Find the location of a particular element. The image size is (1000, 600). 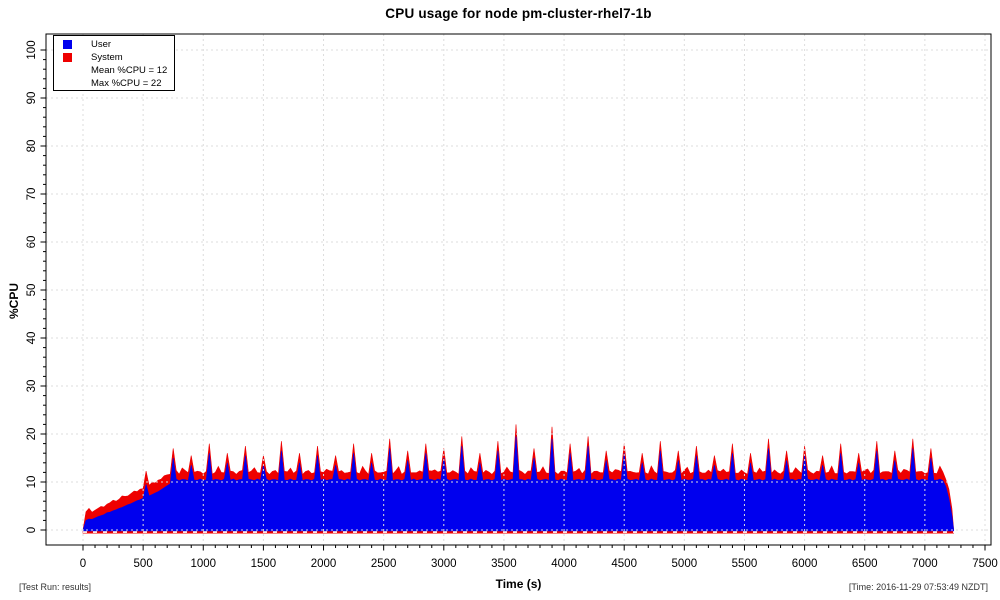

svg-text: 6500 is located at coordinates (865, 564).